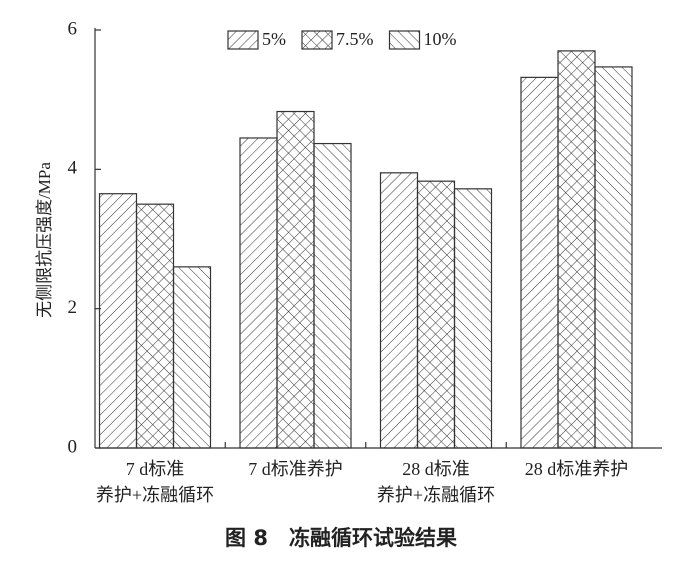  Describe the element at coordinates (73, 307) in the screenshot. I see `y-tick-label: 2` at that location.